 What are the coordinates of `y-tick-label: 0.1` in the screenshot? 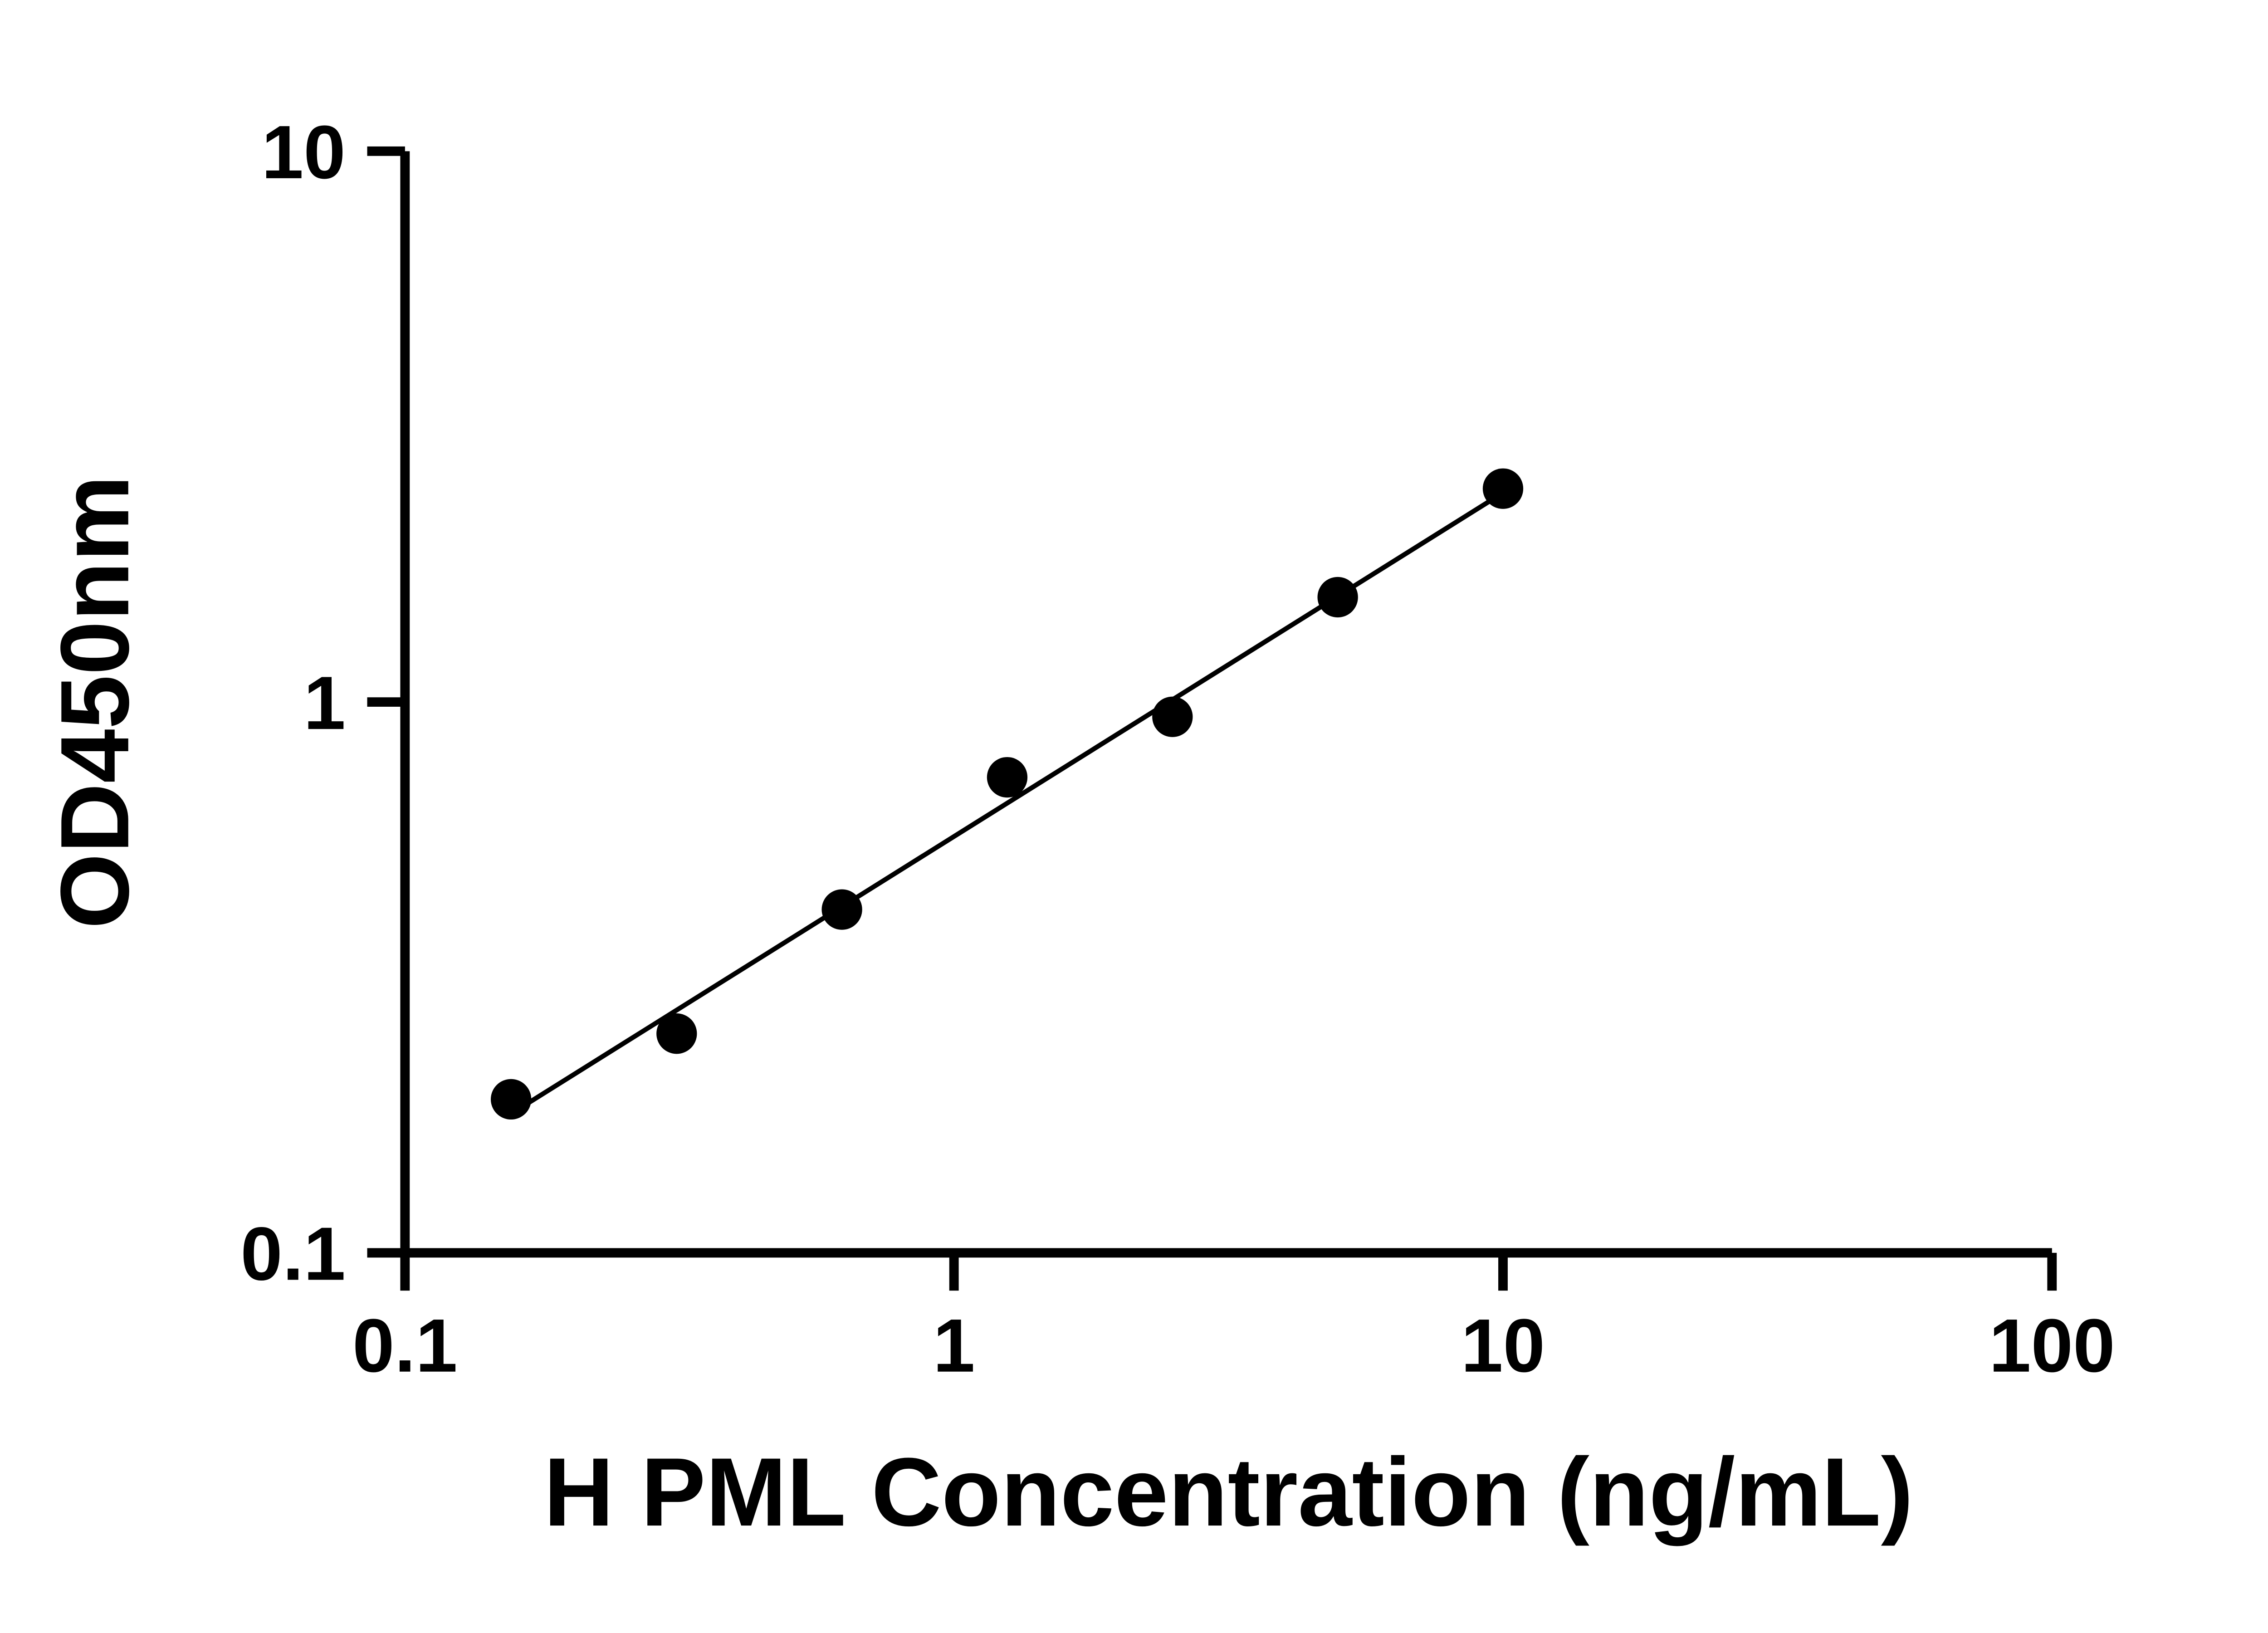 It's located at (293, 1254).